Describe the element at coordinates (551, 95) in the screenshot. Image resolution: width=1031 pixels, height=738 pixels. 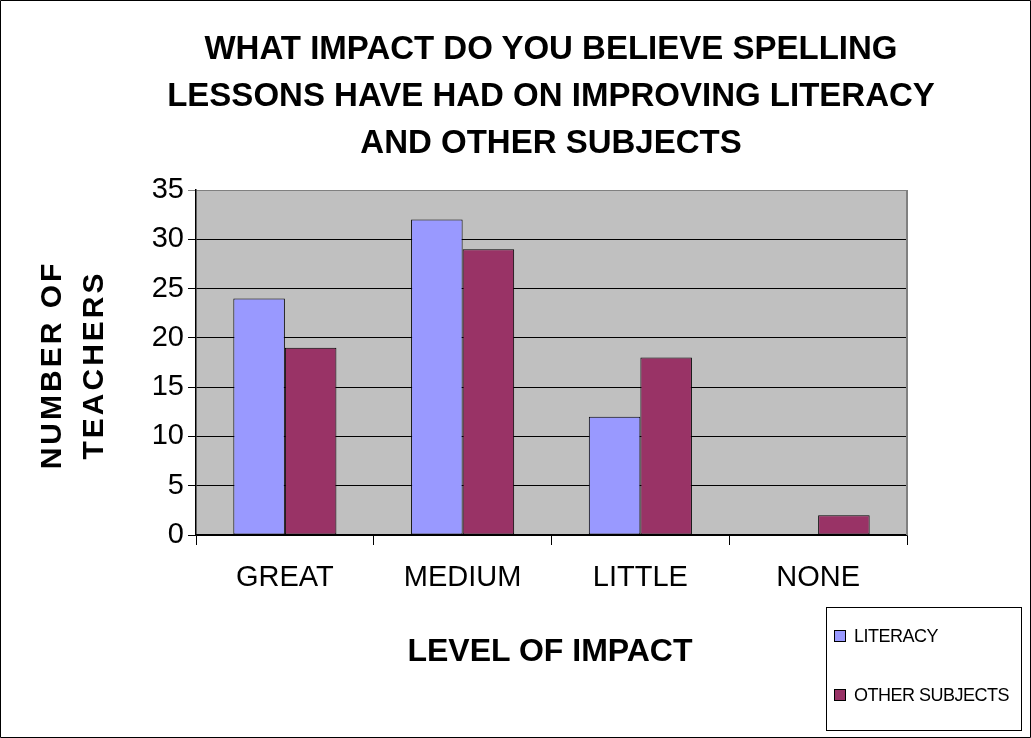
I see `chart-title: WHAT IMPACT DO YOU BELIEVE SPELLING LESSONS HAVE HAD ON IMPROVING LITERACY AND OTHER SUBJECTS` at that location.